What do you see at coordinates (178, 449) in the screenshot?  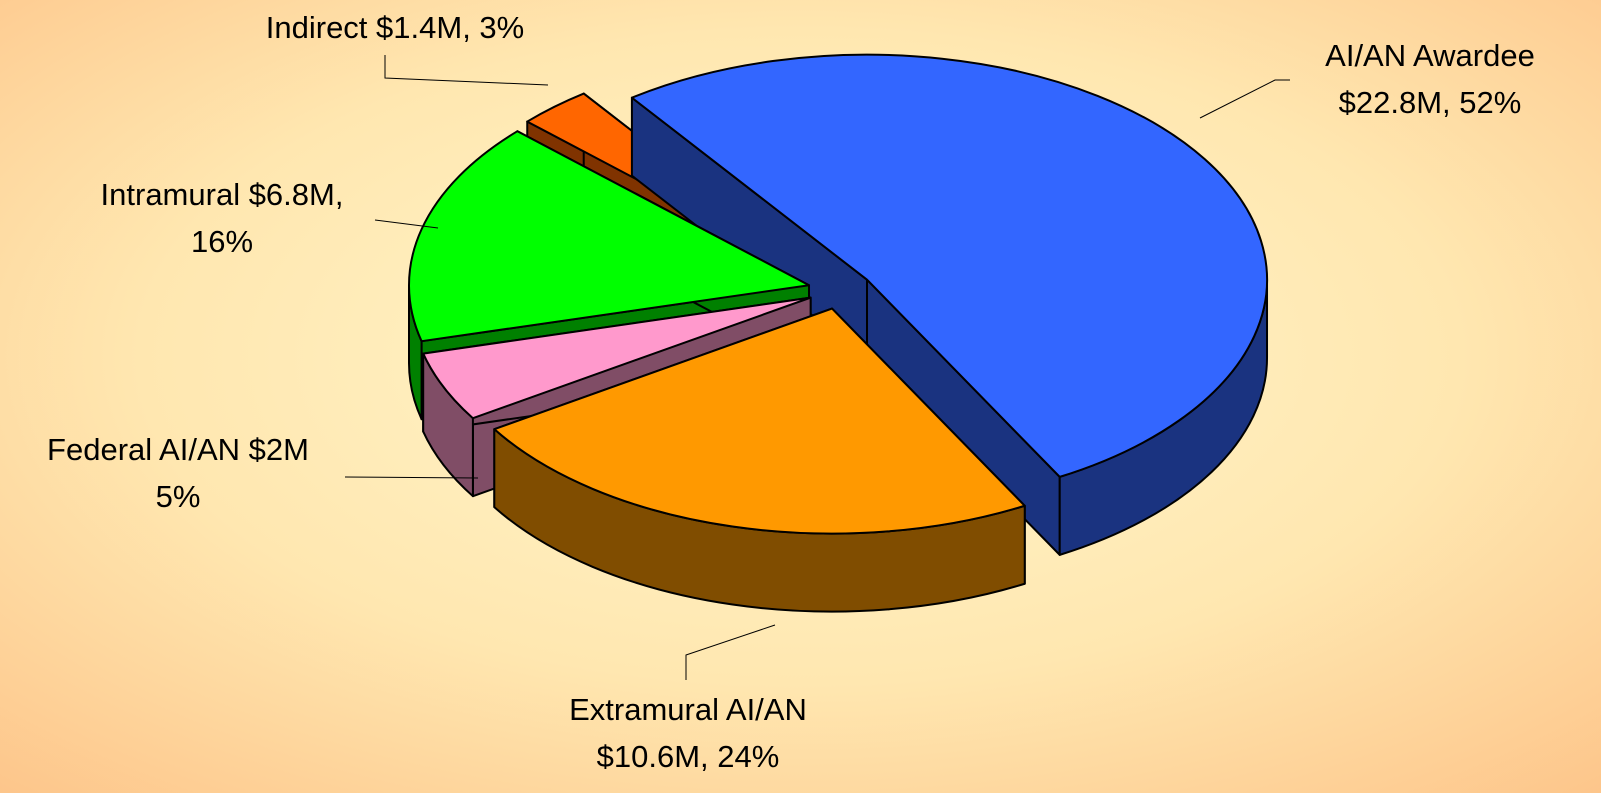 I see `data-label: Federal AI/AN $2M` at bounding box center [178, 449].